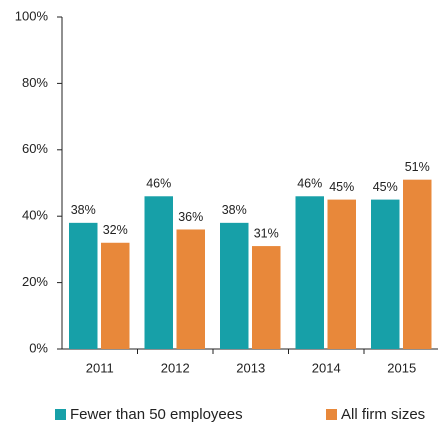 This screenshot has height=428, width=438. What do you see at coordinates (156, 414) in the screenshot?
I see `legend-label: Fewer than 50 employees` at bounding box center [156, 414].